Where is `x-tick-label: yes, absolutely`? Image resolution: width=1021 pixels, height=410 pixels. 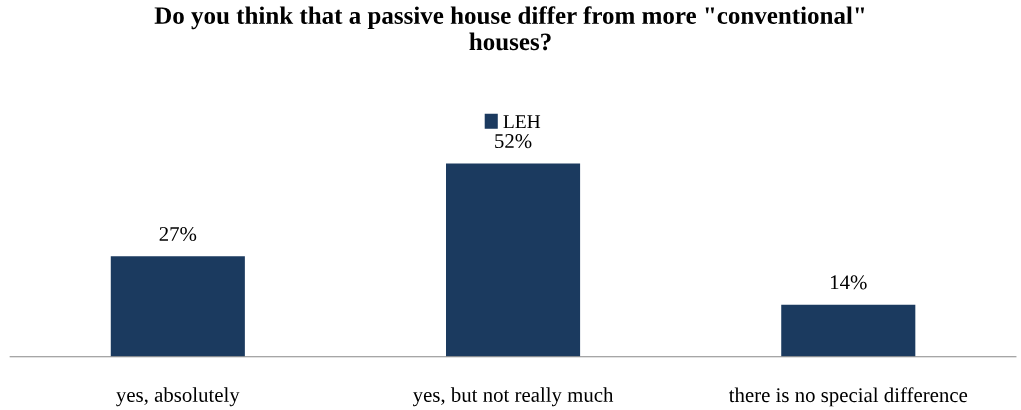 x-tick-label: yes, absolutely is located at coordinates (178, 397).